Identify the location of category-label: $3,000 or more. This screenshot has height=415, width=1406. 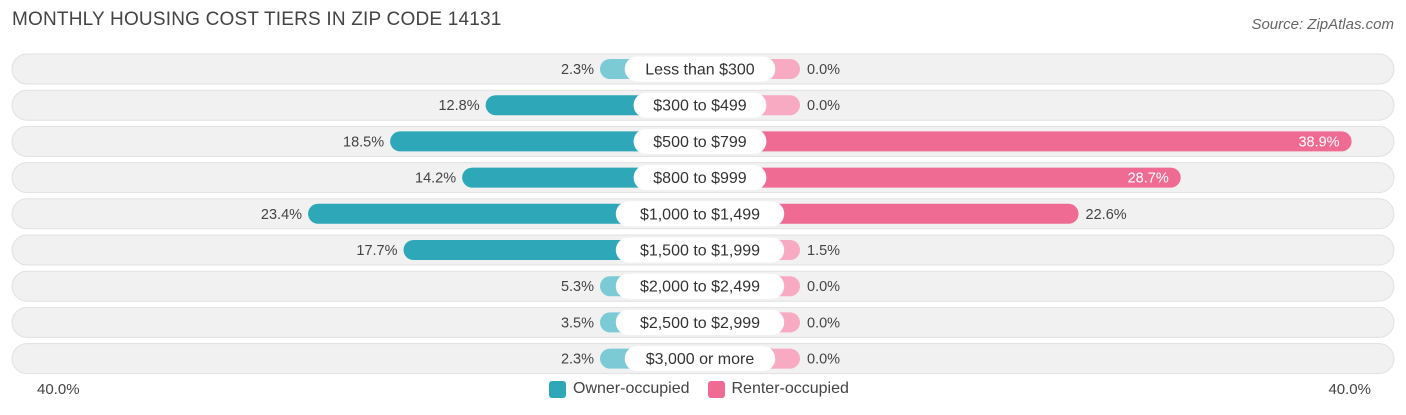
(700, 359).